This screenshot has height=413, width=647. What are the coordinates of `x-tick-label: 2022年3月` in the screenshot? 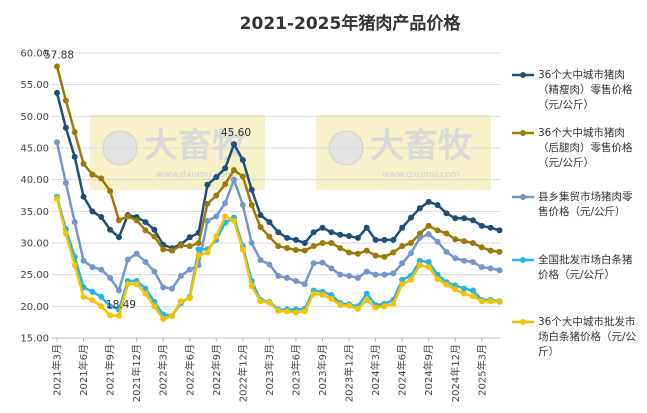 It's located at (163, 370).